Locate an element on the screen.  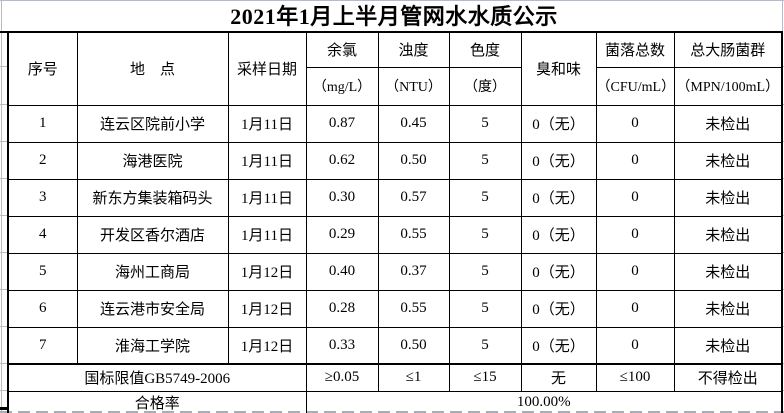
cell-residual-chlorine: 0.87 is located at coordinates (342, 123).